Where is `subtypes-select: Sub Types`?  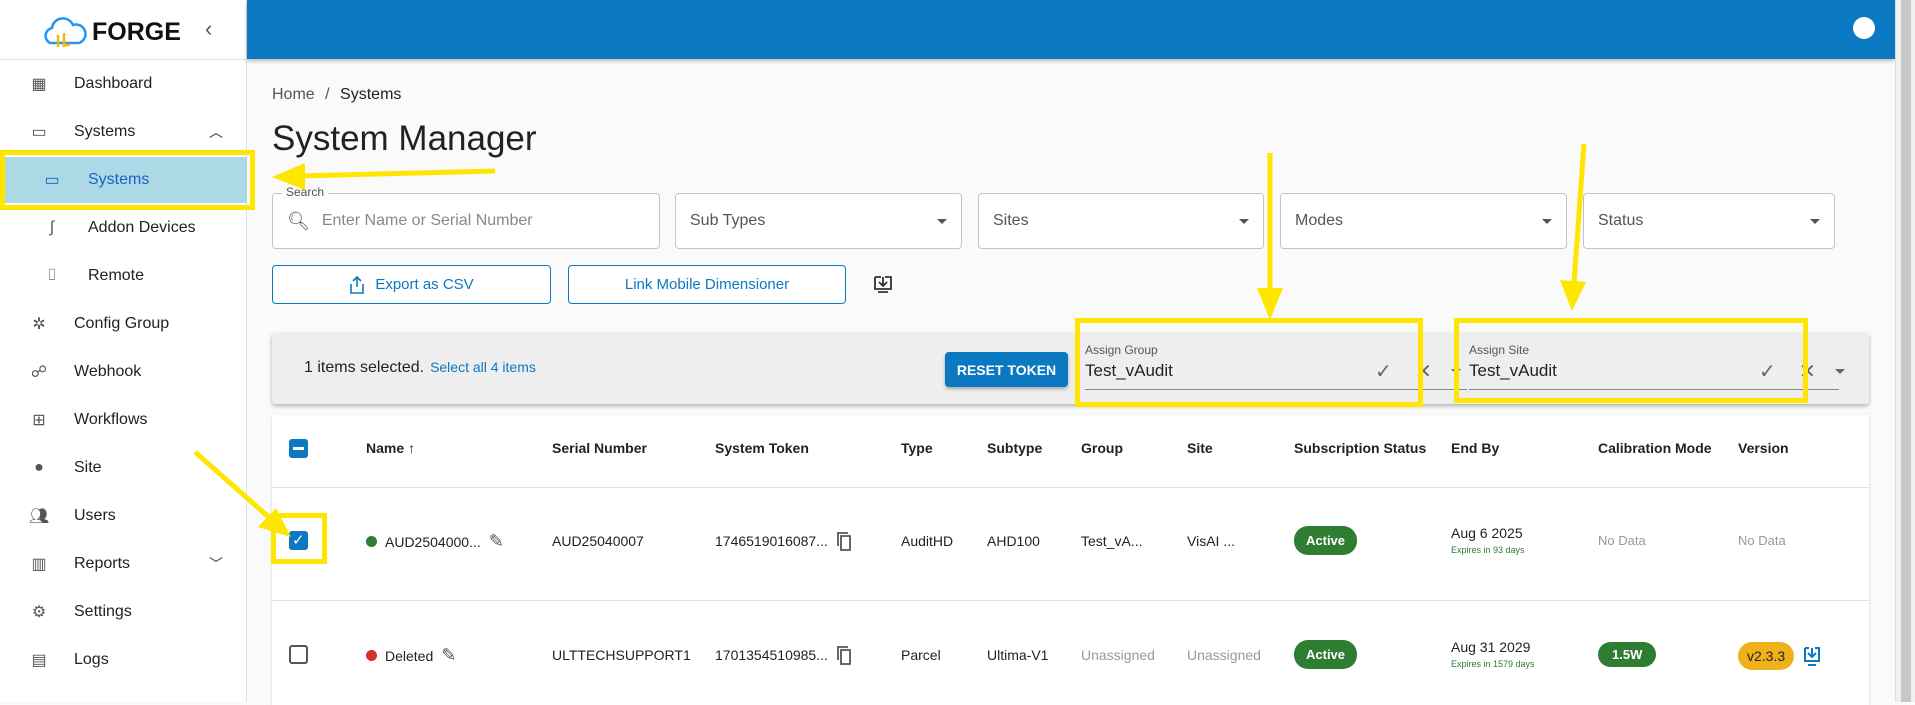 subtypes-select: Sub Types is located at coordinates (818, 221).